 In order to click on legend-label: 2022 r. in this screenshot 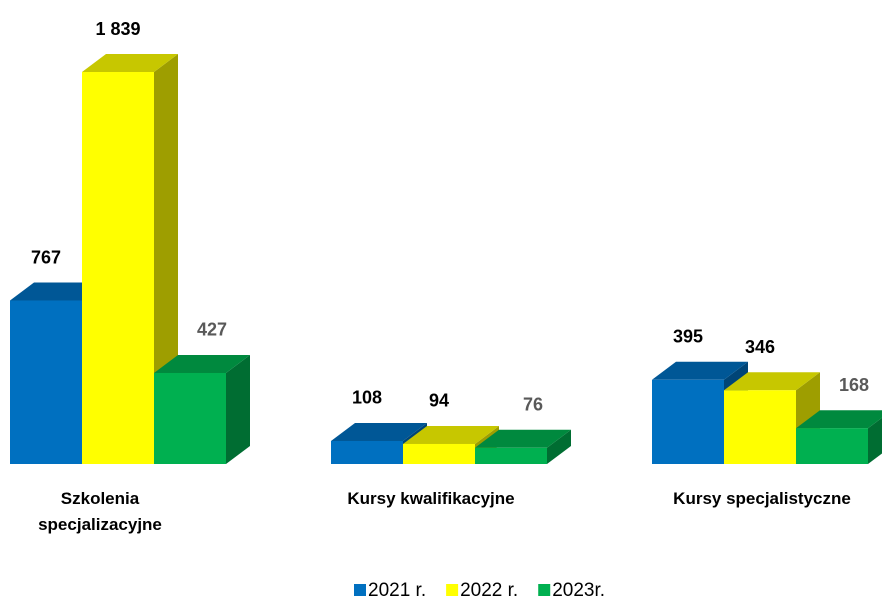, I will do `click(489, 589)`.